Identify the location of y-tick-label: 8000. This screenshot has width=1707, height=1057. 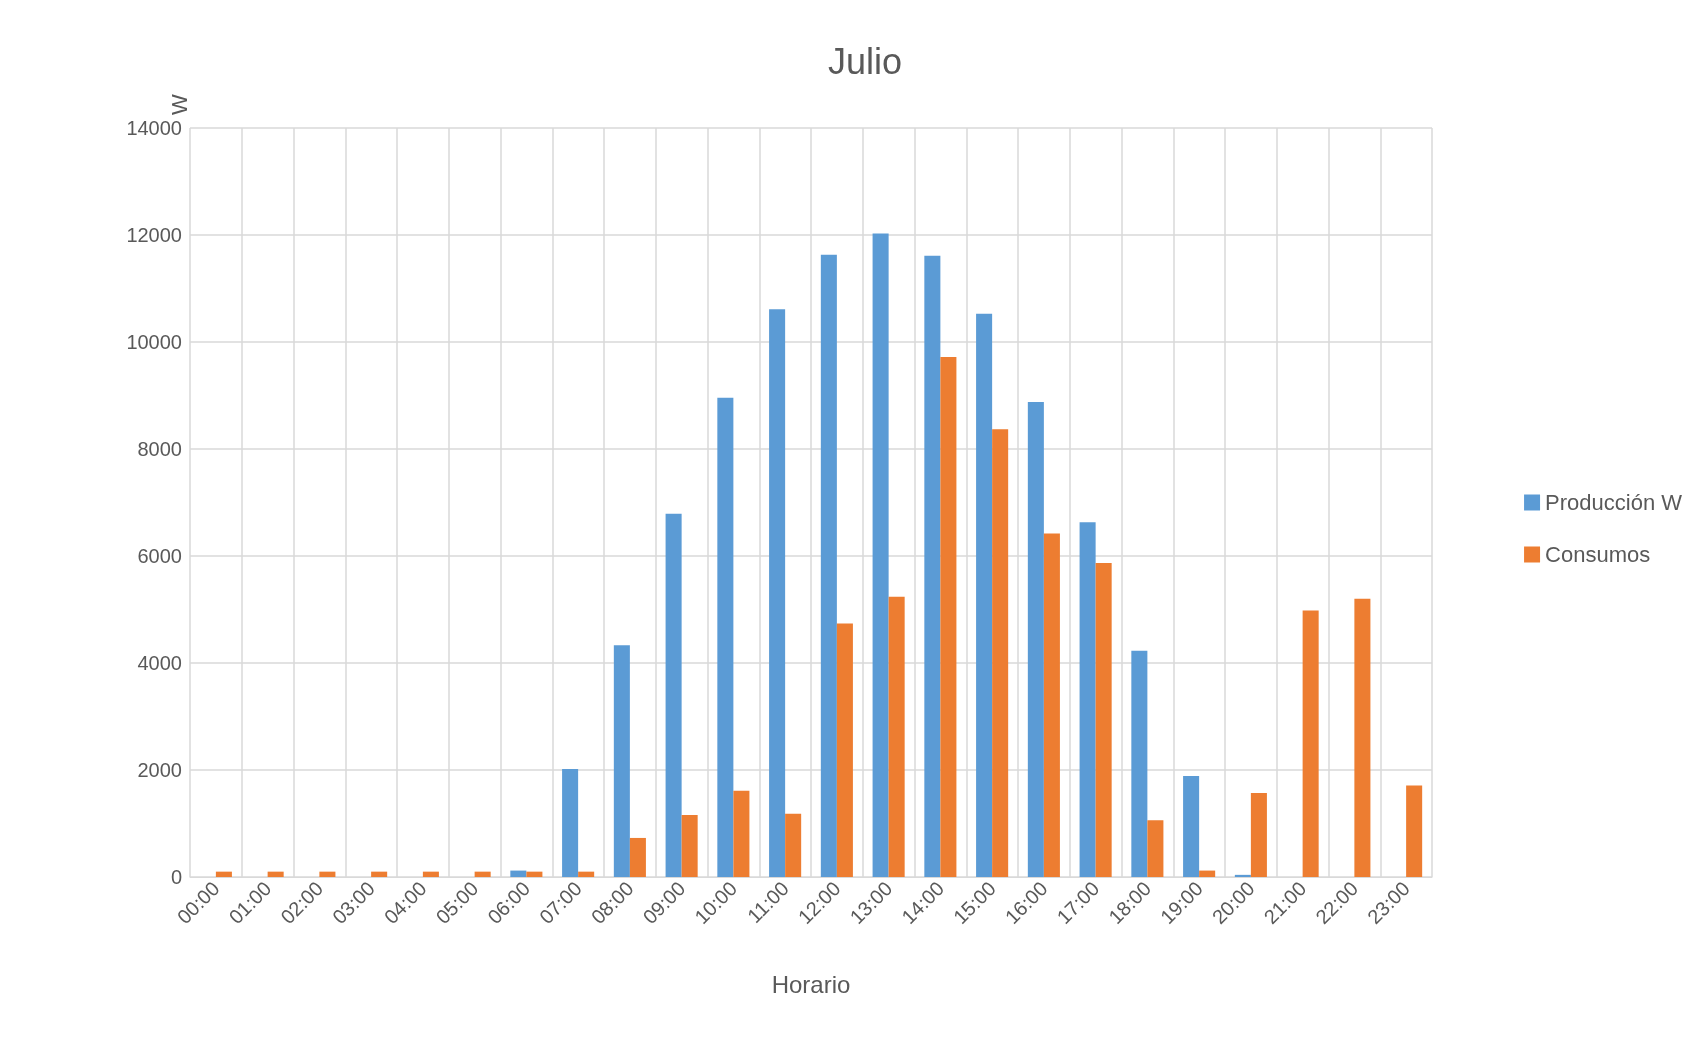
(159, 449).